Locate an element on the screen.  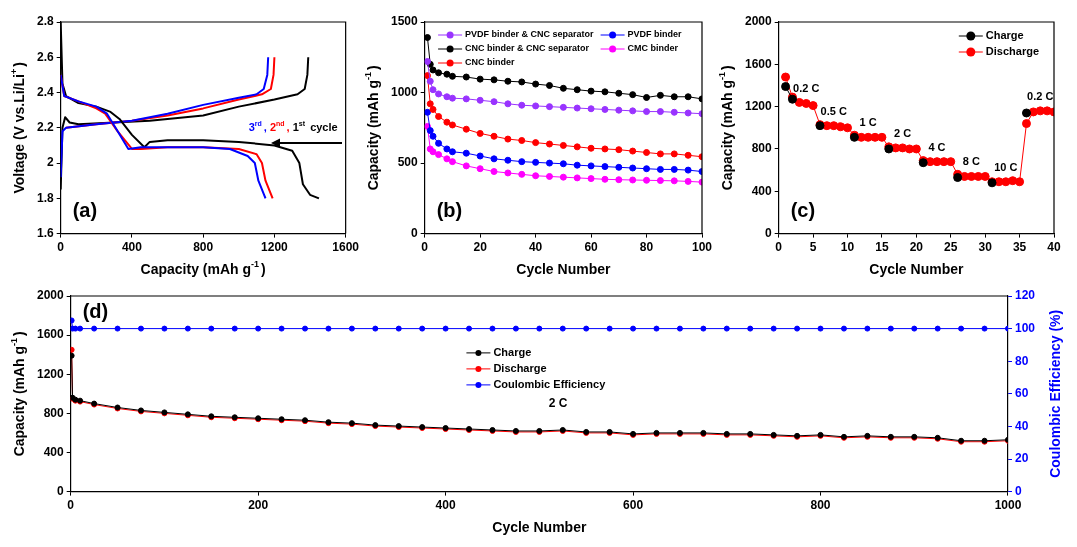
x-tick-label: 35 is located at coordinates (1019, 247).